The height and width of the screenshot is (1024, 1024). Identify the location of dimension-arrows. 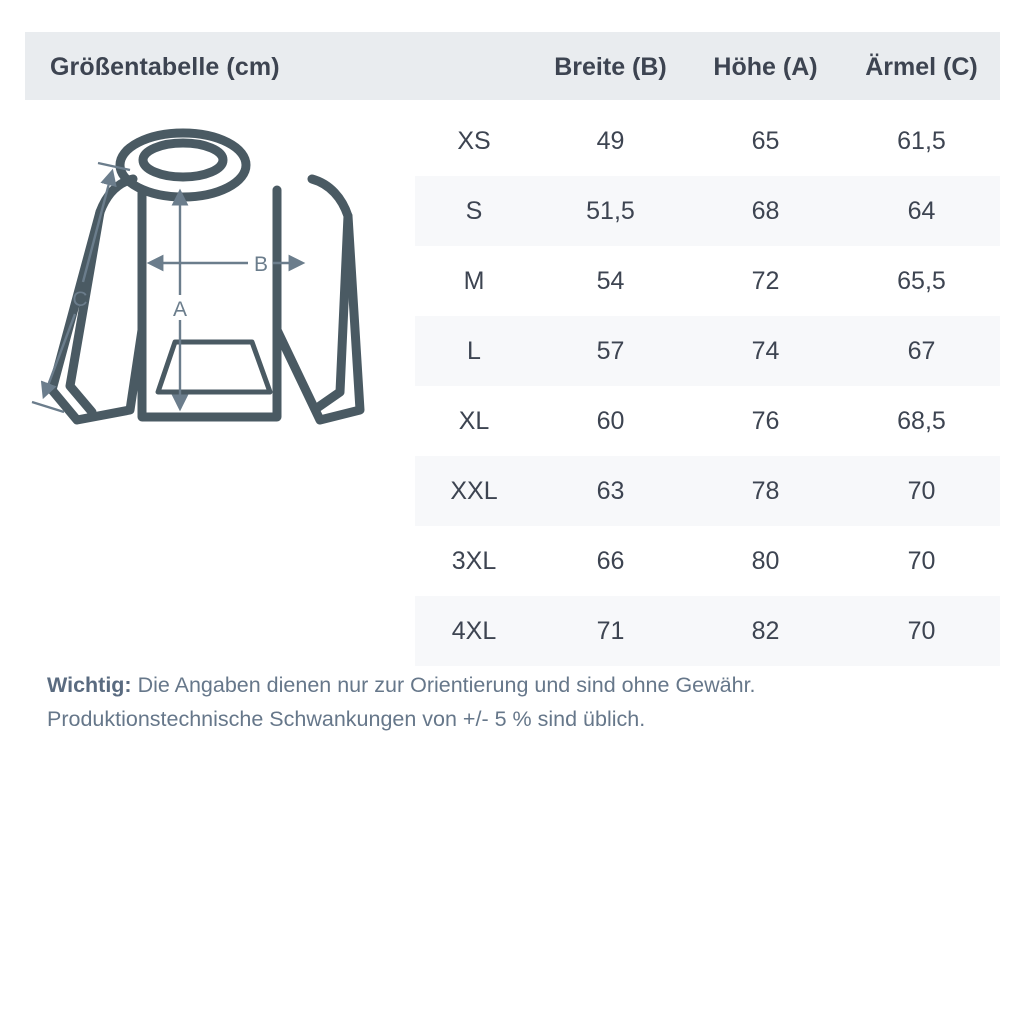
(168, 287).